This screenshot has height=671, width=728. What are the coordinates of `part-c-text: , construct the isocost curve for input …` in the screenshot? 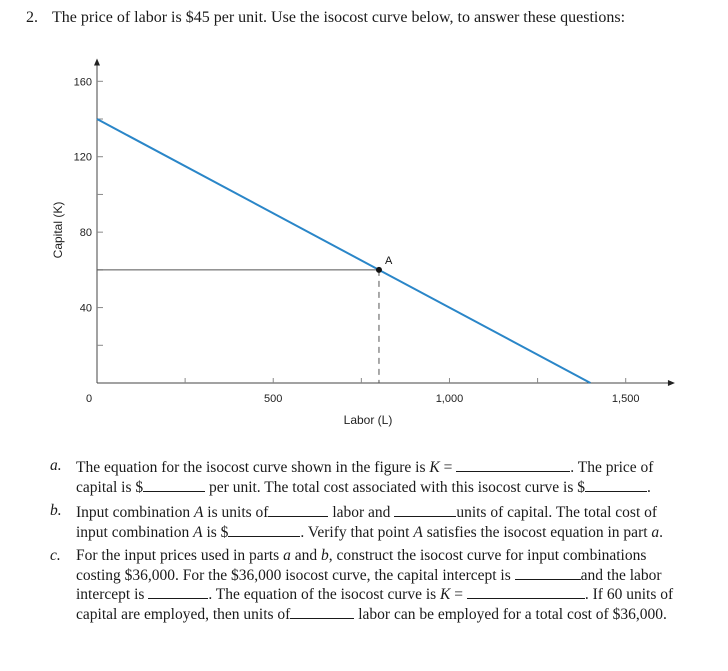 It's located at (487, 555).